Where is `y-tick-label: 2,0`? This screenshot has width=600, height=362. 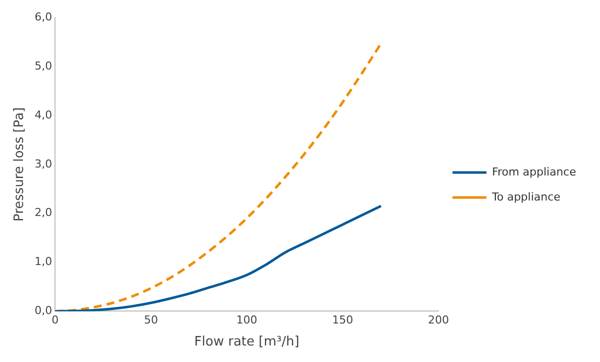 y-tick-label: 2,0 is located at coordinates (43, 213).